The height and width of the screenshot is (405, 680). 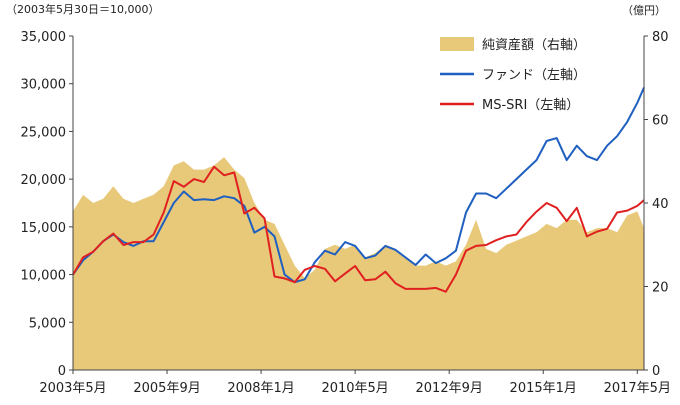 I want to click on x-tick-label: 2005年9月, so click(x=166, y=388).